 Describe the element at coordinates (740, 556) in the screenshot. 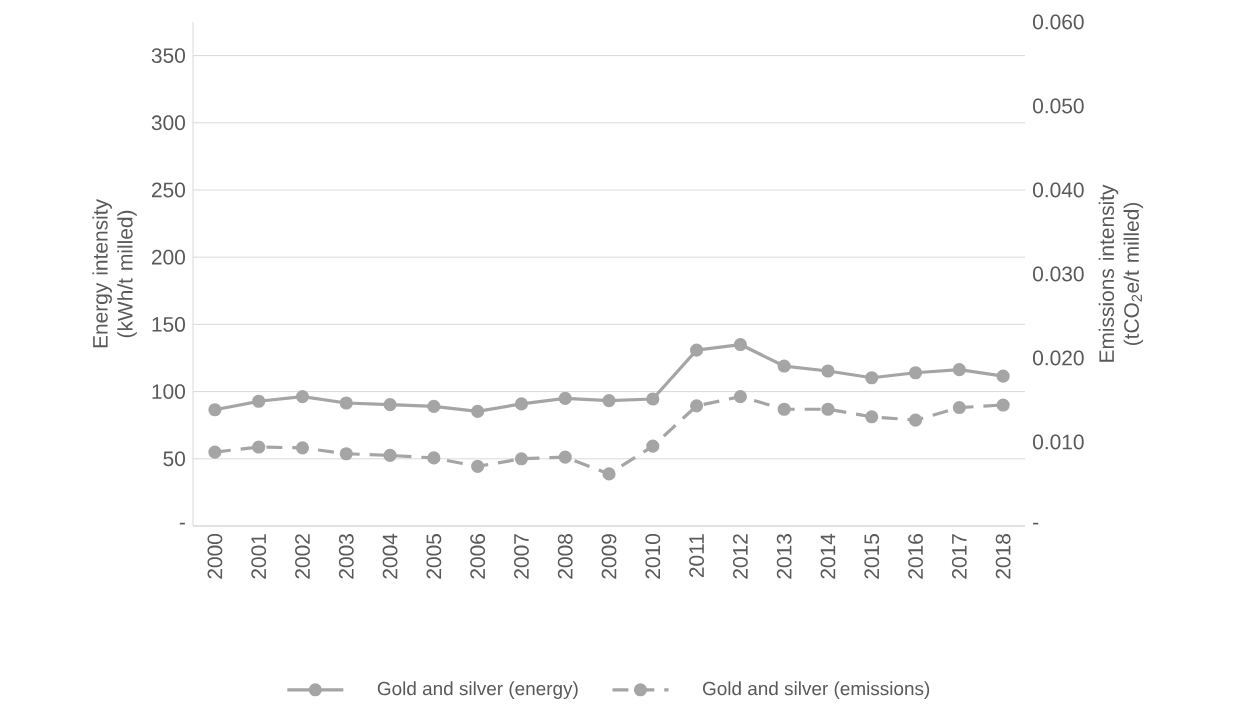

I see `x-tick-label: 2012` at that location.